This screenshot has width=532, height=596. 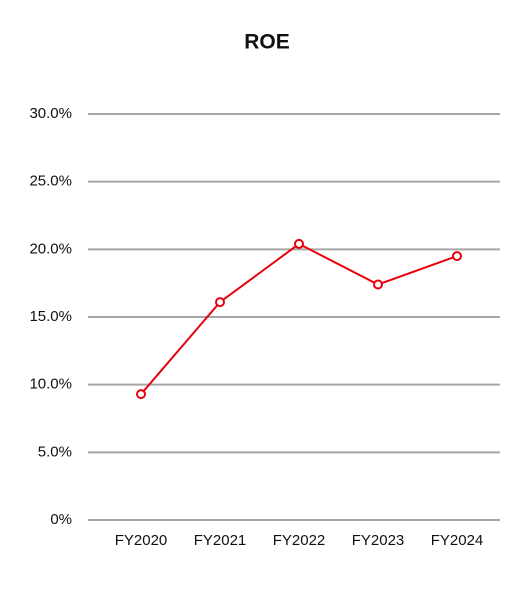 I want to click on x-tick-label: FY2020, so click(x=141, y=540).